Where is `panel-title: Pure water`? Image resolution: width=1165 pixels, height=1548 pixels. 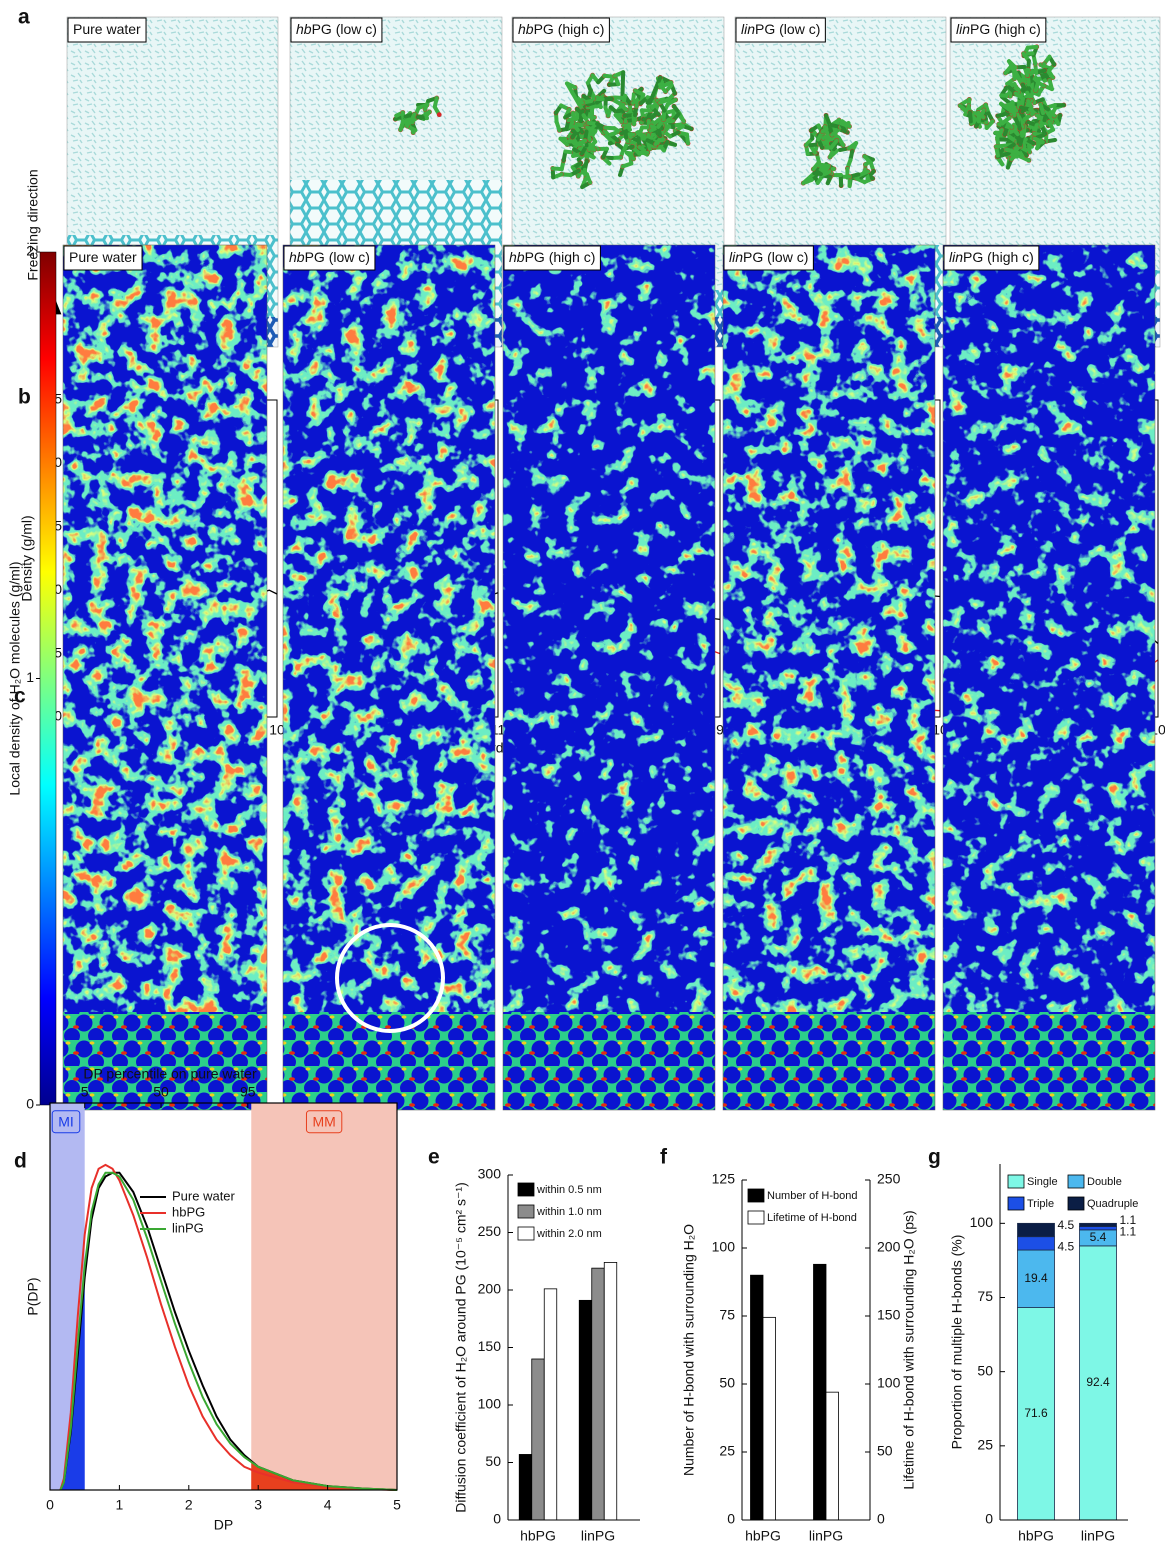 panel-title: Pure water is located at coordinates (107, 29).